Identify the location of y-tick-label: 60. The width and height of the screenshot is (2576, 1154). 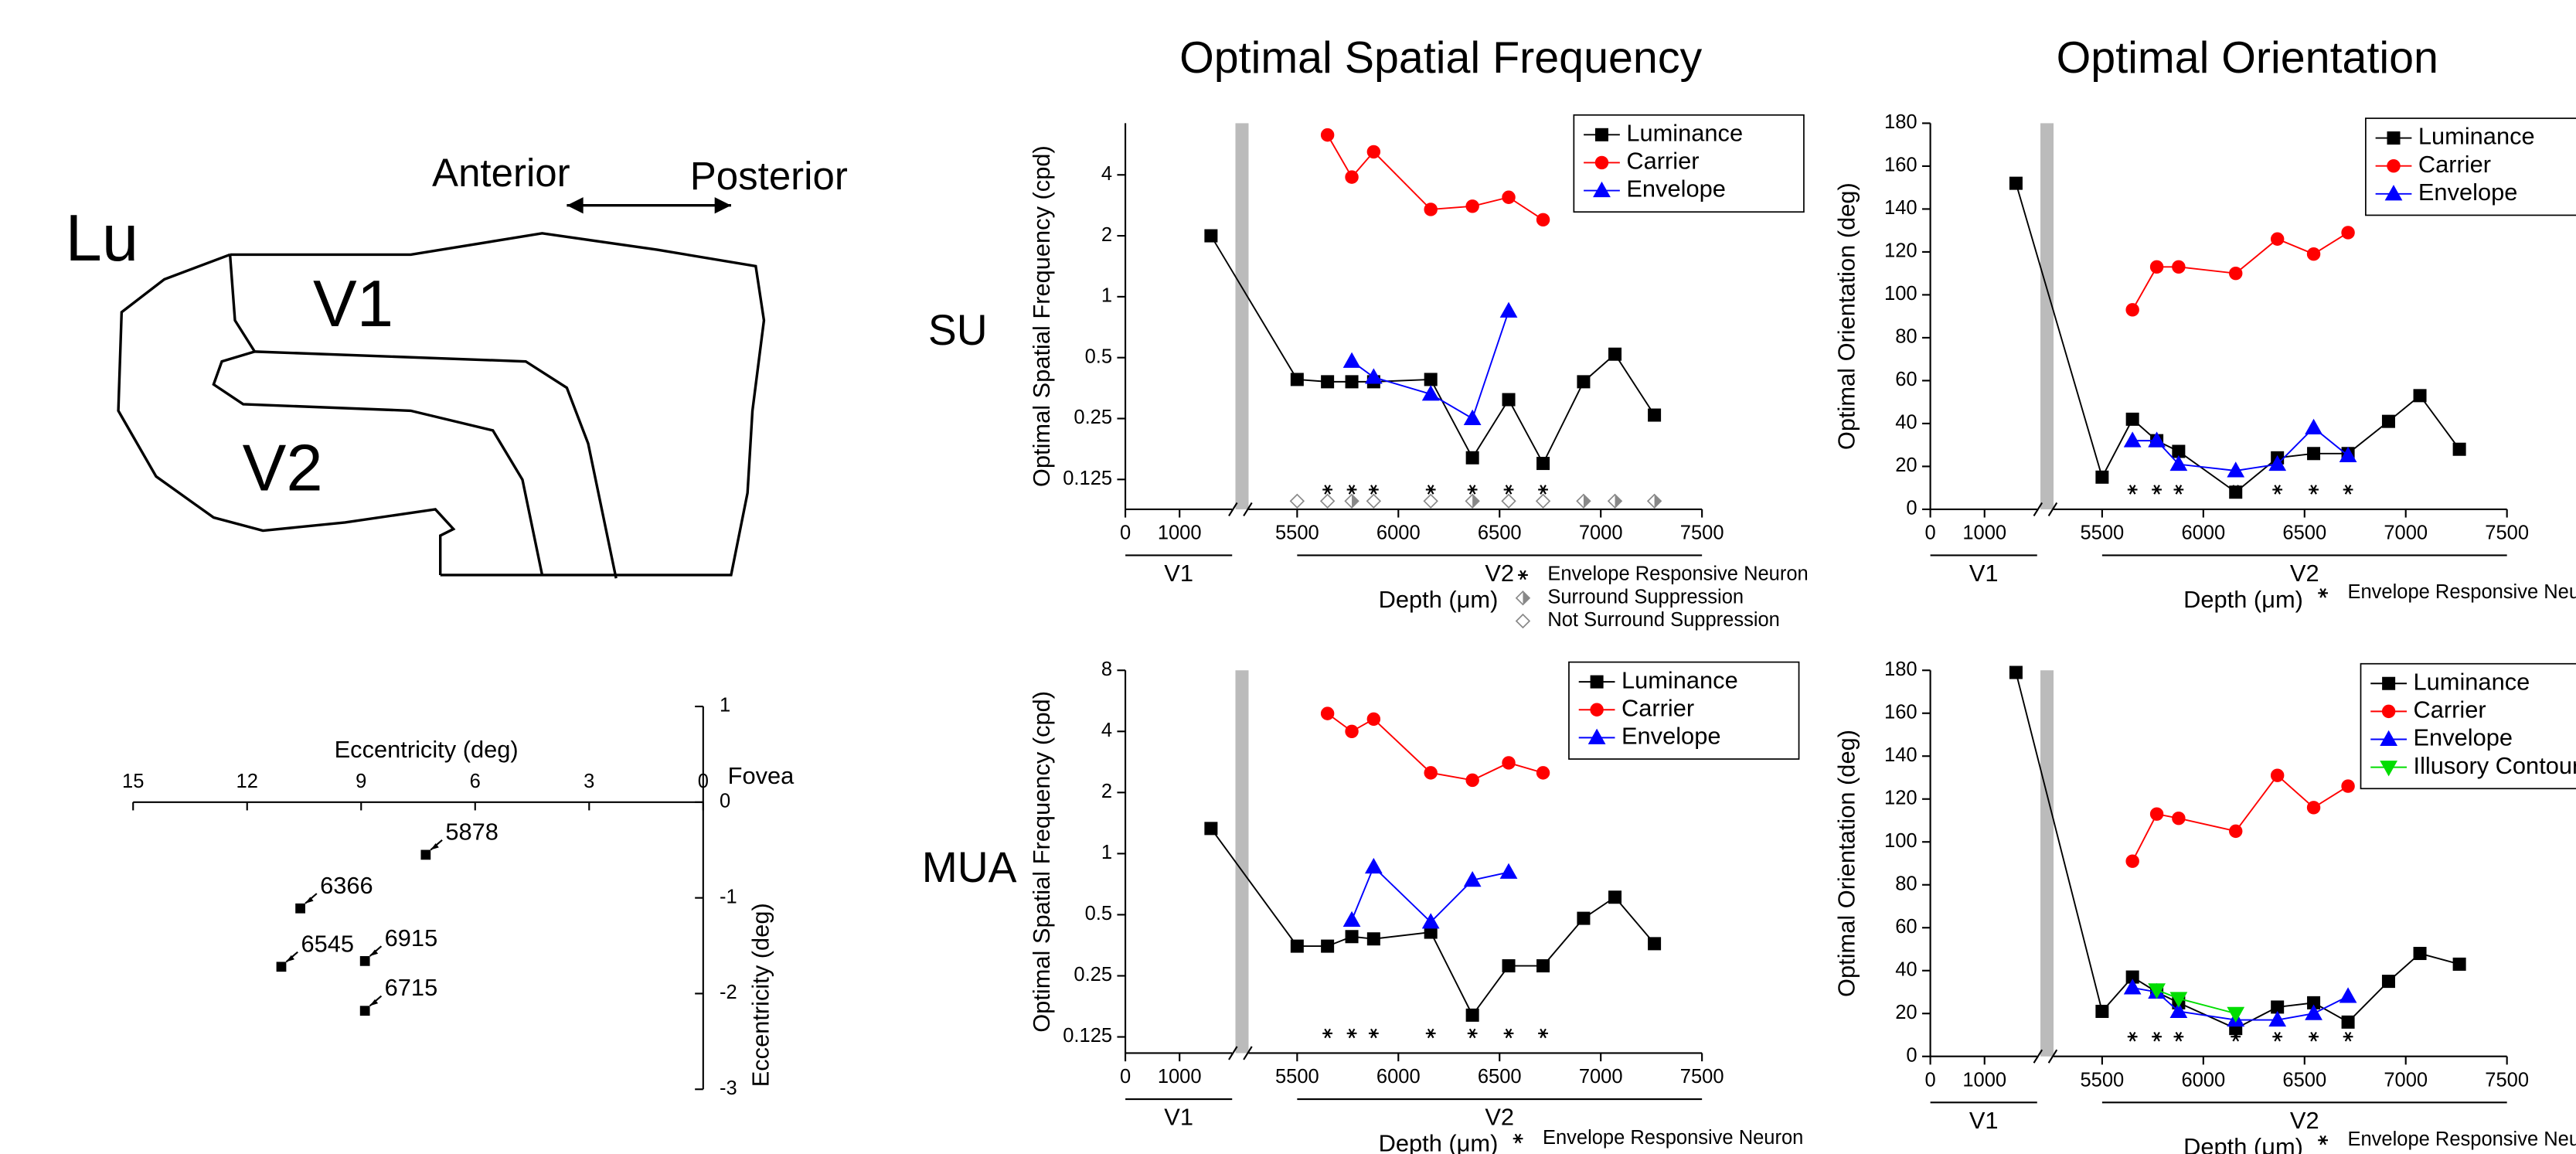
(1906, 927).